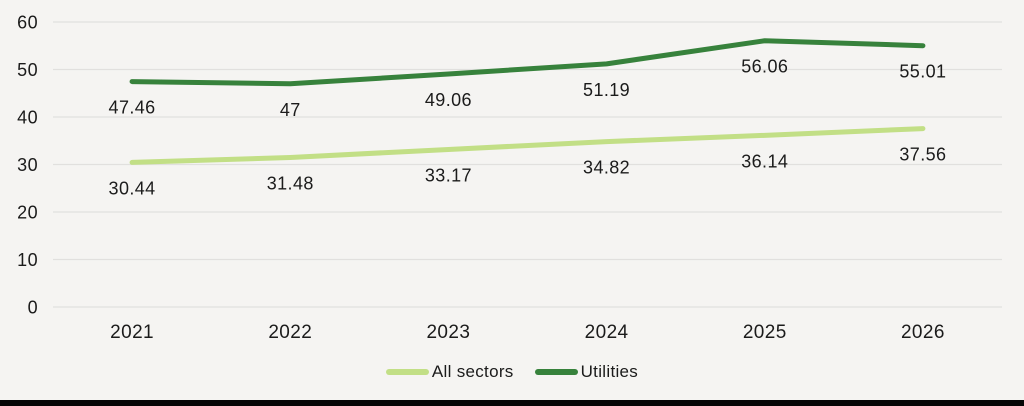  Describe the element at coordinates (290, 183) in the screenshot. I see `data-label: 31.48` at that location.